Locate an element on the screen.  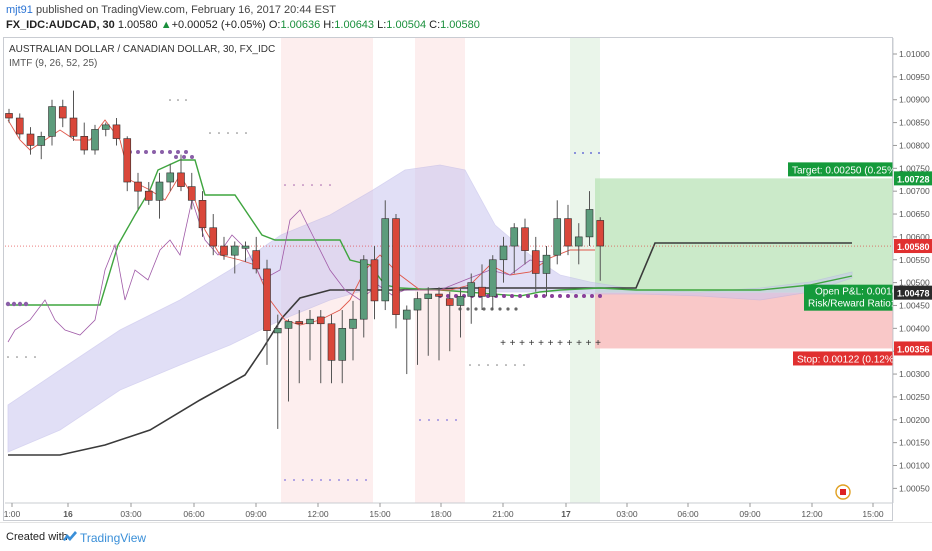
y-tick-label: 1.00400 is located at coordinates (914, 328).